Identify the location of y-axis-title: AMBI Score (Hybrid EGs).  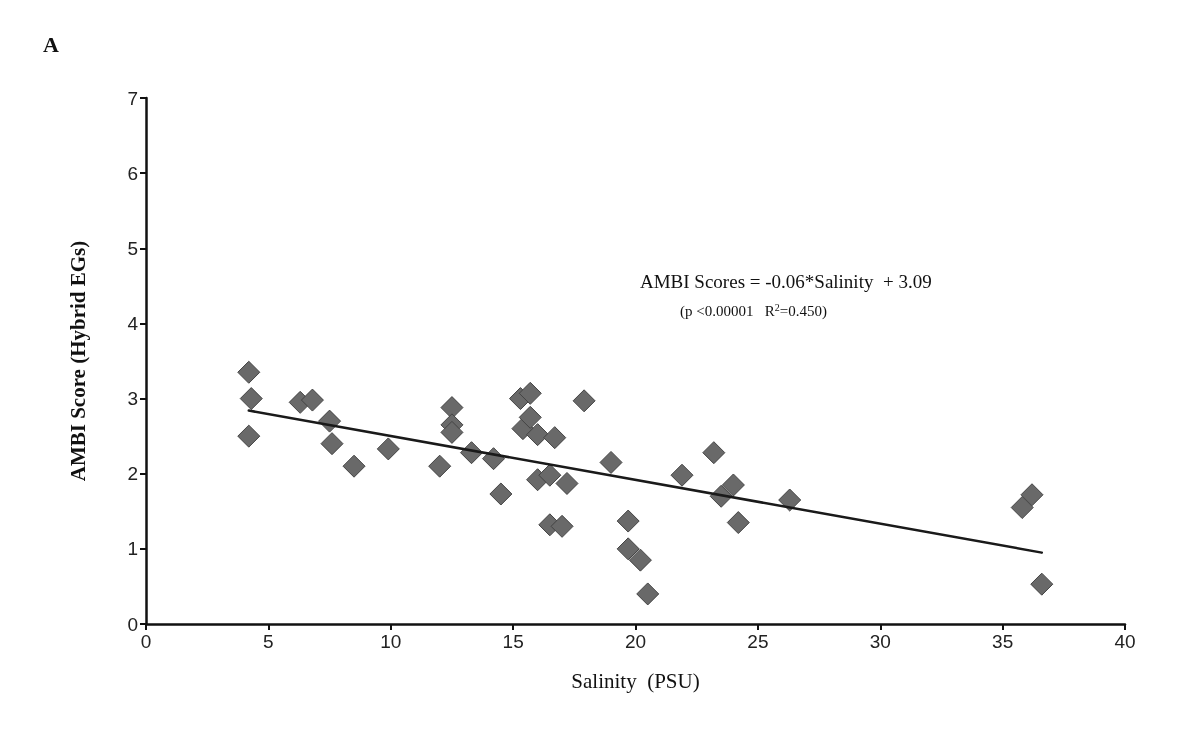
(77, 361).